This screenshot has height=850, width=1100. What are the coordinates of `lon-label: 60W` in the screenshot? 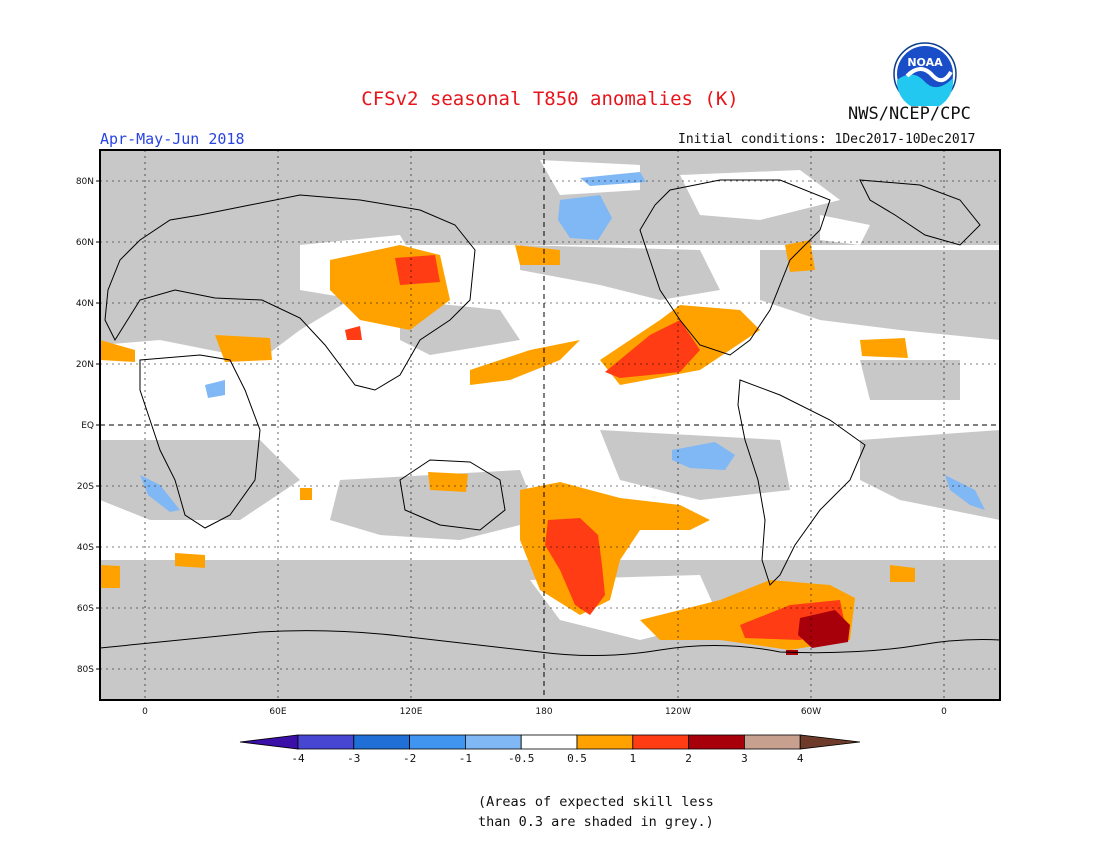 It's located at (811, 712).